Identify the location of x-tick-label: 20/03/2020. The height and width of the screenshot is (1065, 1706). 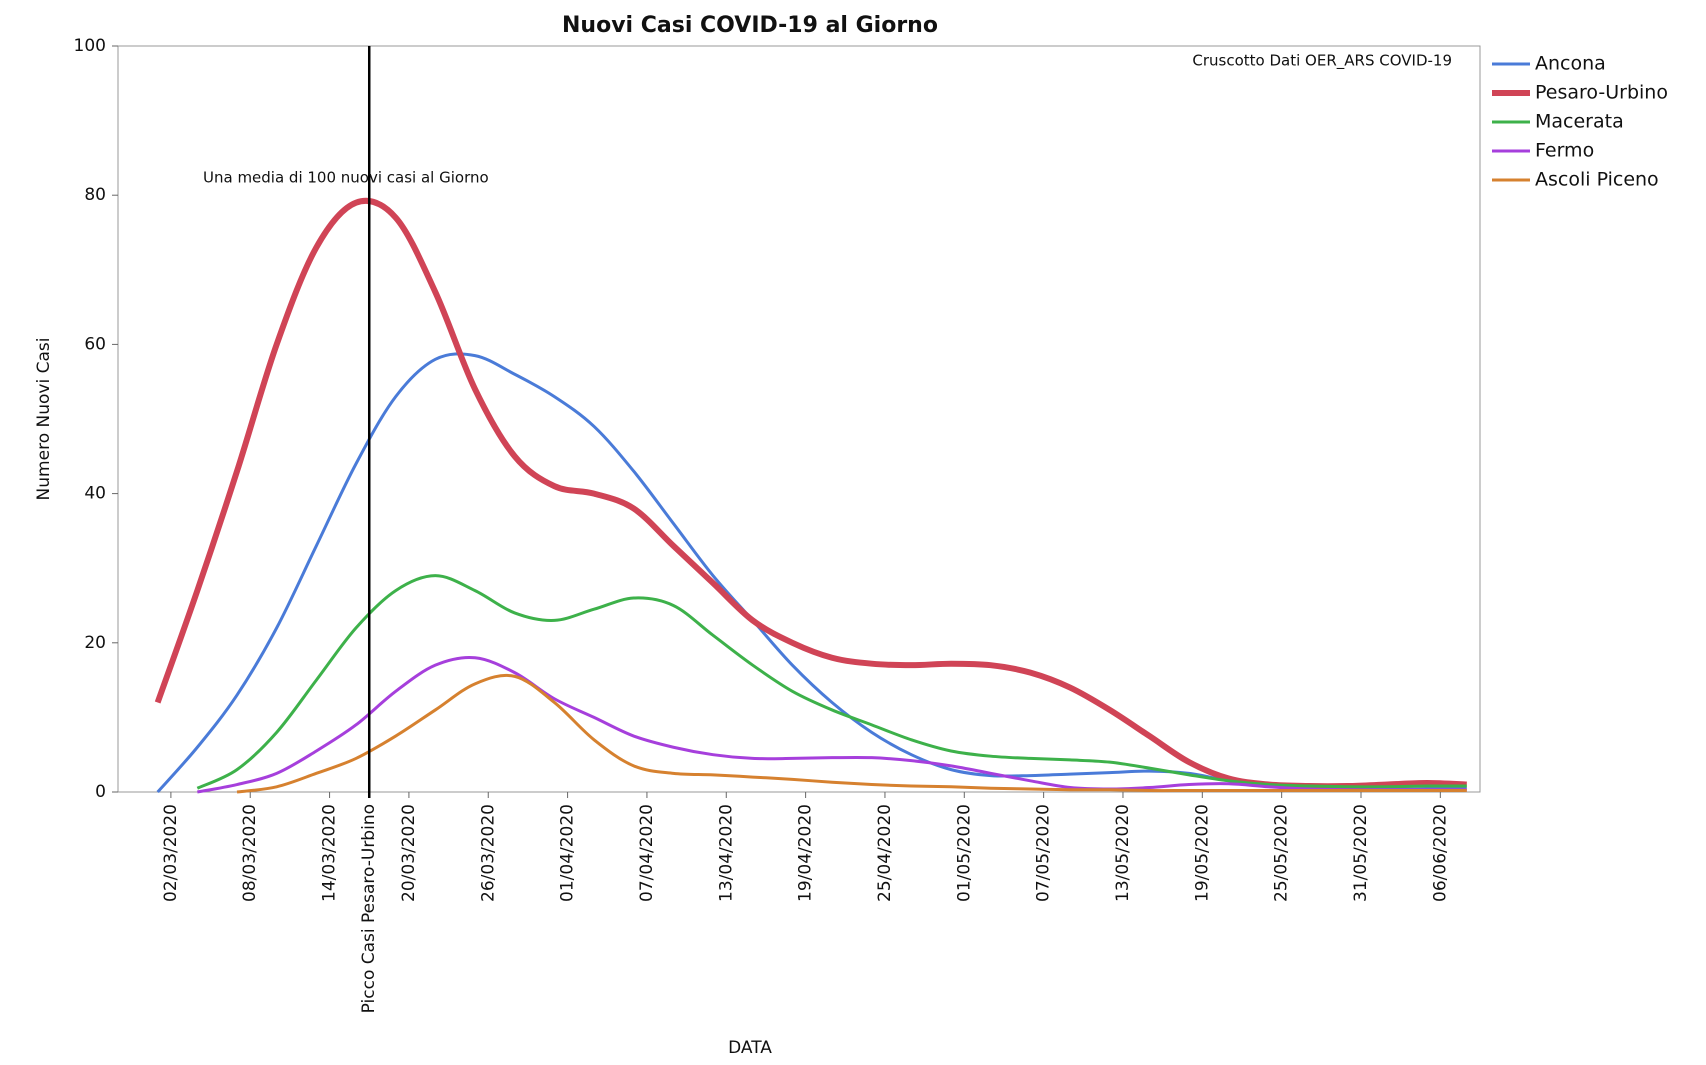
(409, 853).